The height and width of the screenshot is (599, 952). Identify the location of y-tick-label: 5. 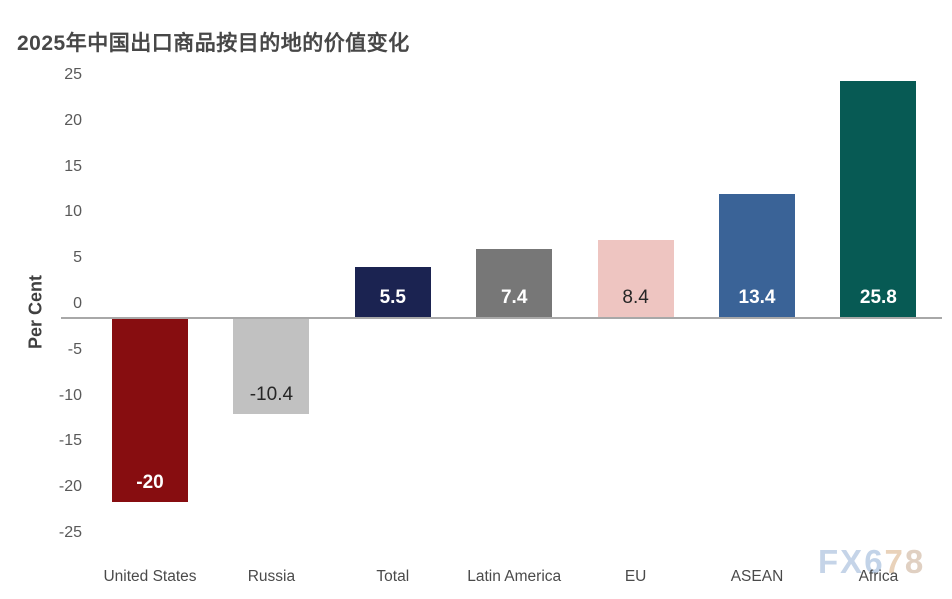
(77, 258).